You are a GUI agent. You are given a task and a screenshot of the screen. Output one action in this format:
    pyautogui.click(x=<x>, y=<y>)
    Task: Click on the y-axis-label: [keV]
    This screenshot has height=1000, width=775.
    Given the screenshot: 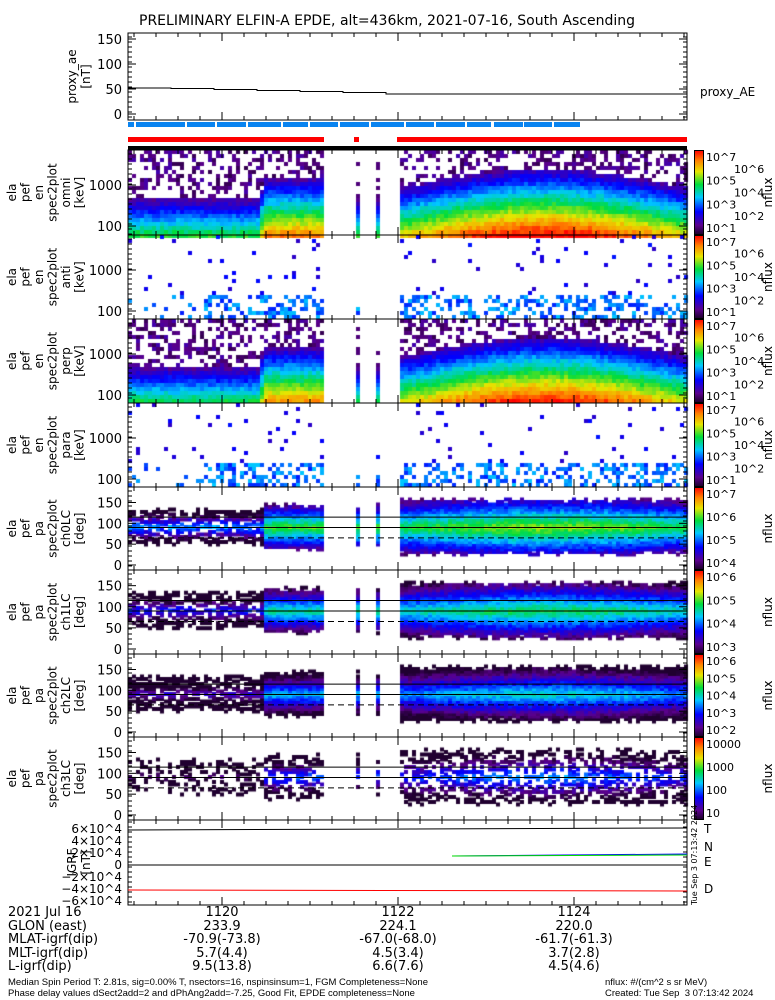 What is the action you would take?
    pyautogui.click(x=80, y=444)
    